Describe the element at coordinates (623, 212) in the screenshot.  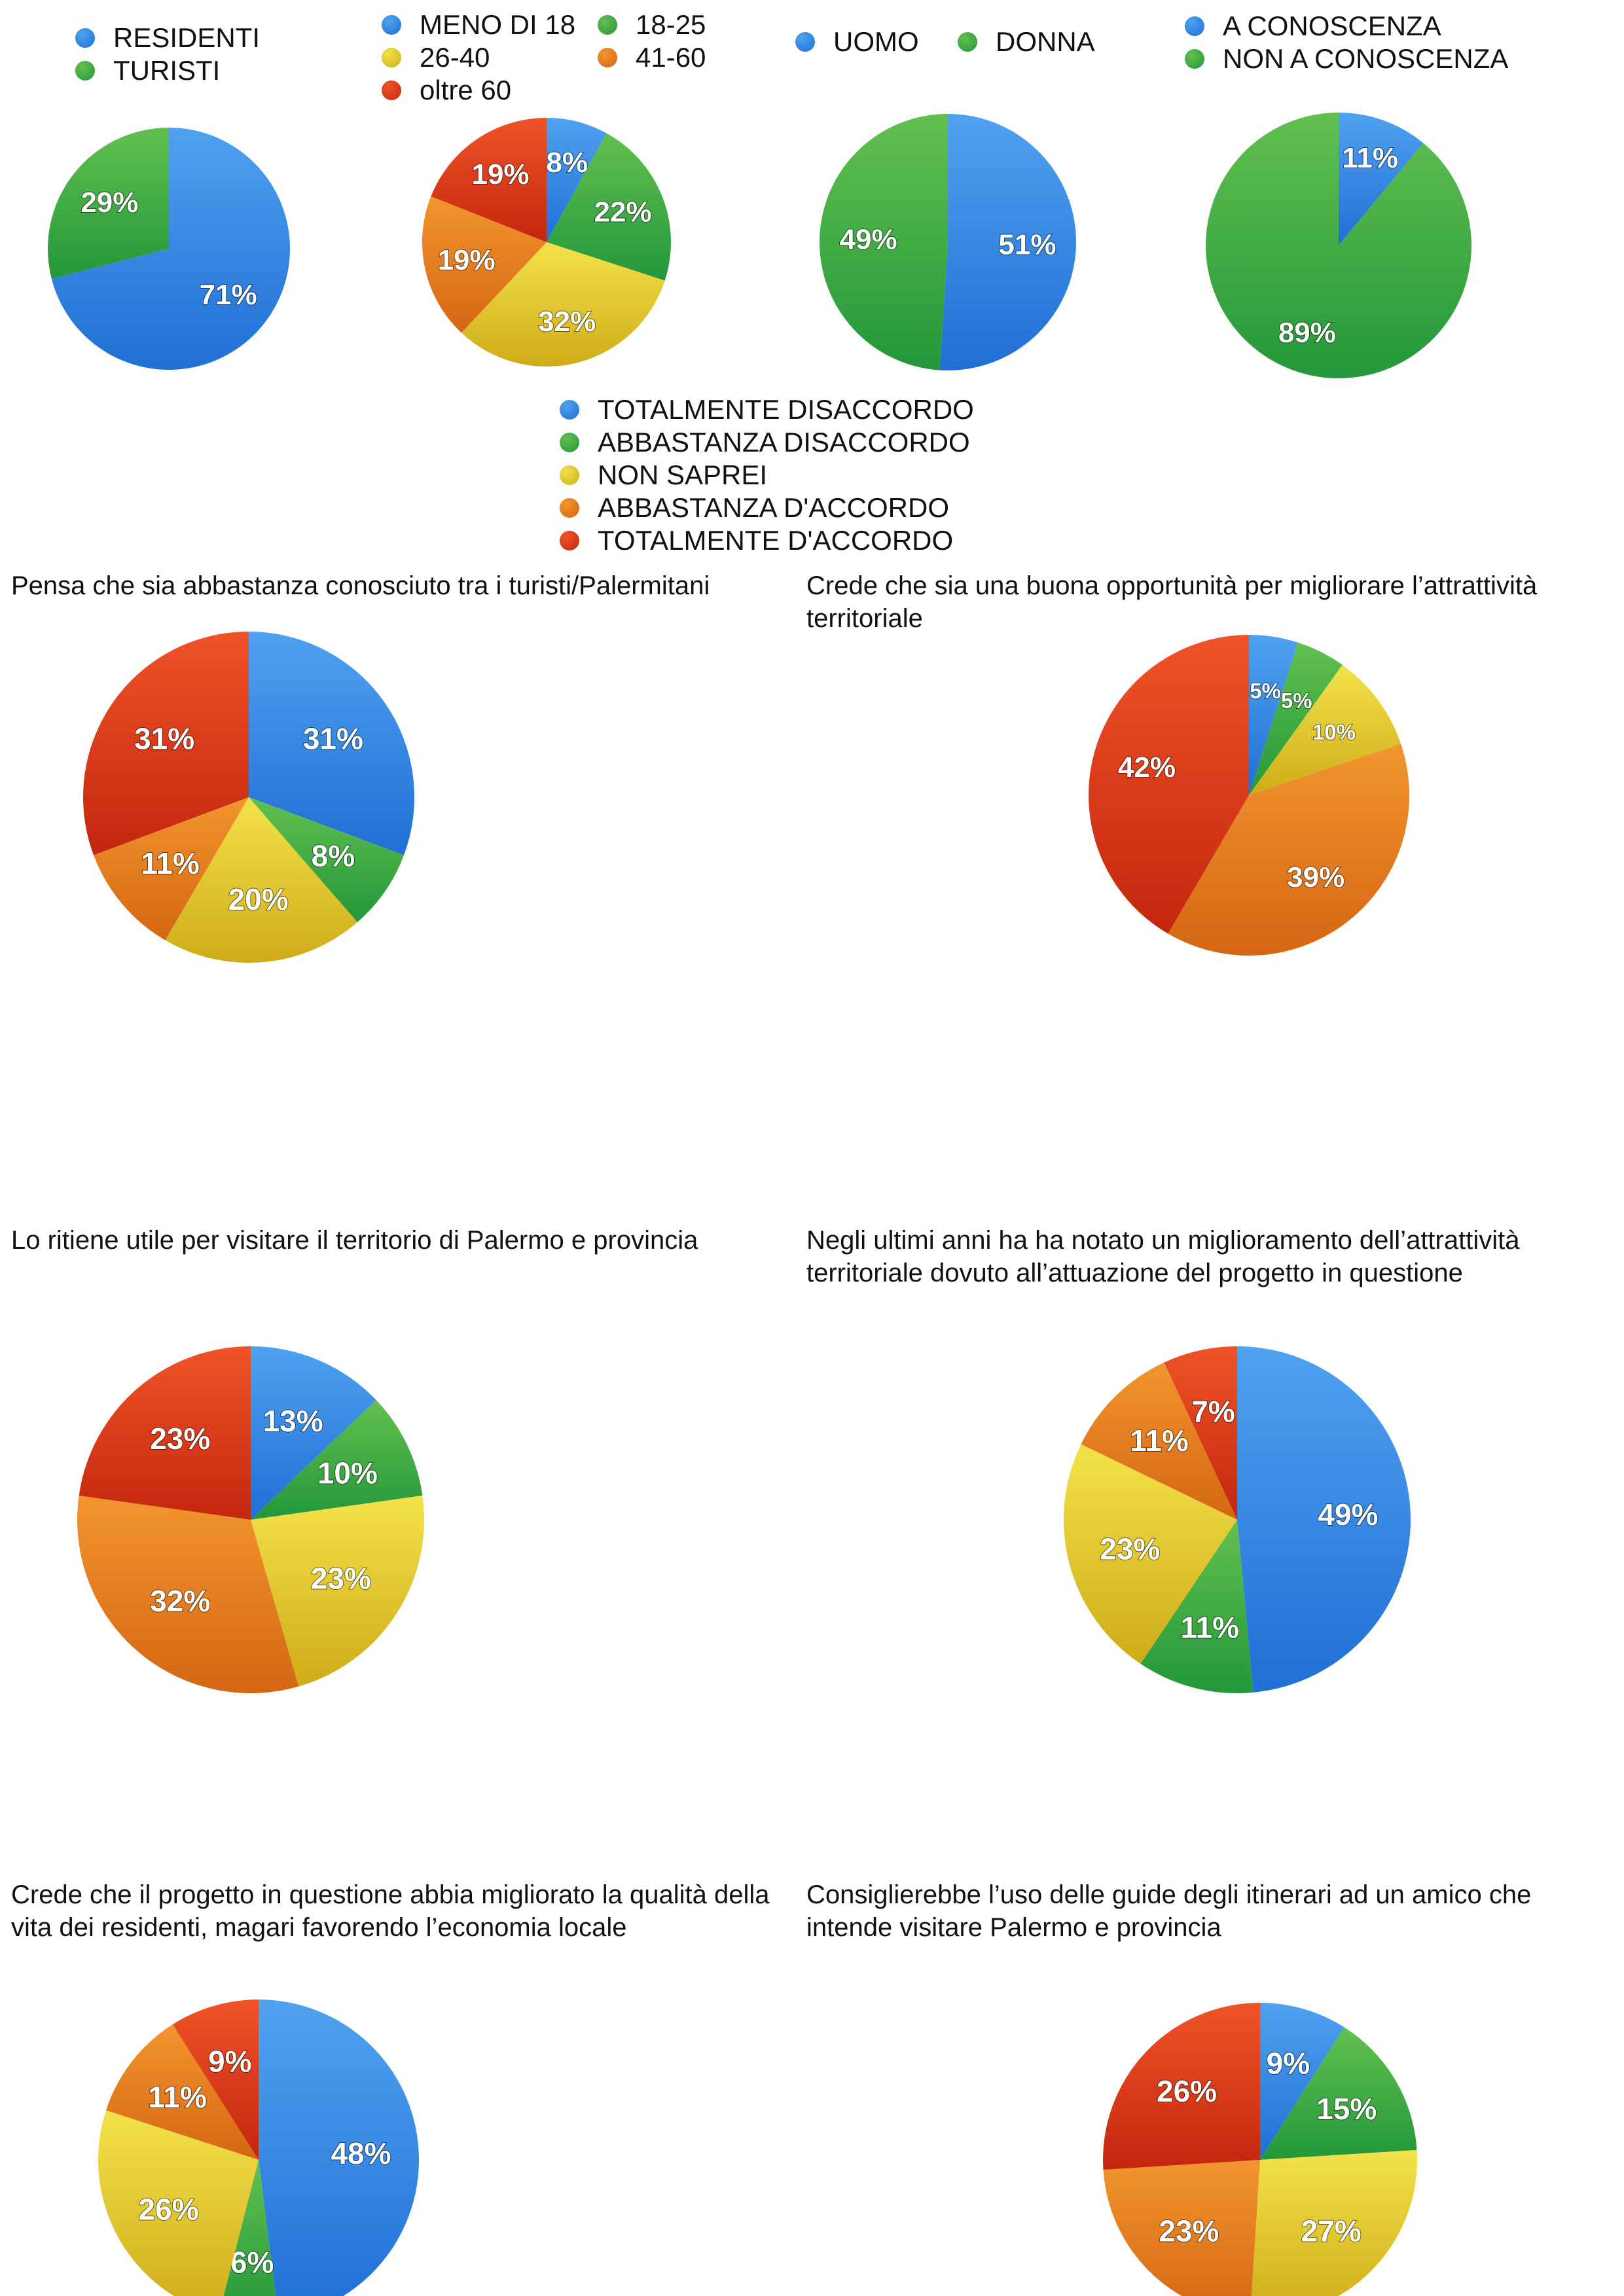
I see `pie-slice-label: 22%` at that location.